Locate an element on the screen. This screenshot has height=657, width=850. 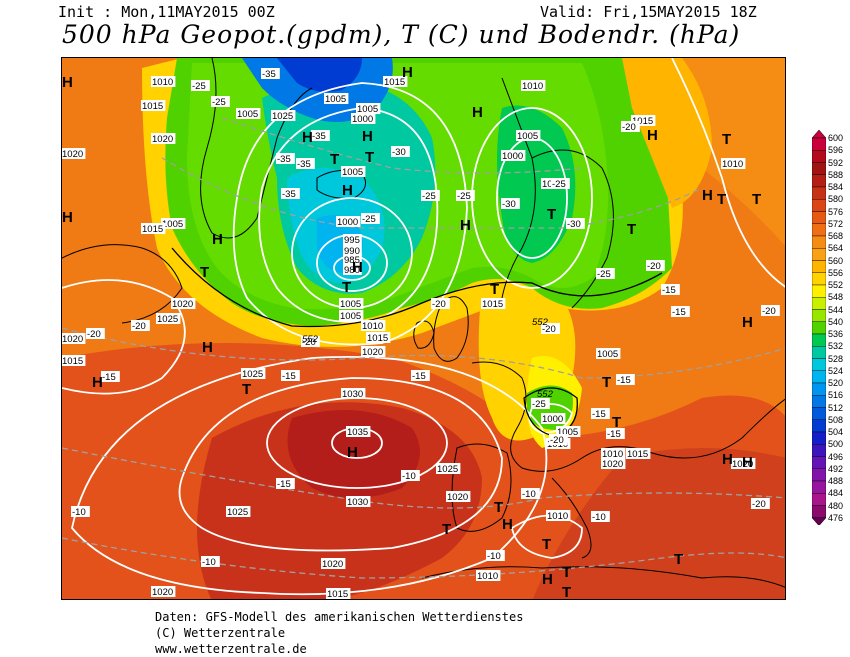
field-hot-core2 is located at coordinates (353, 454).